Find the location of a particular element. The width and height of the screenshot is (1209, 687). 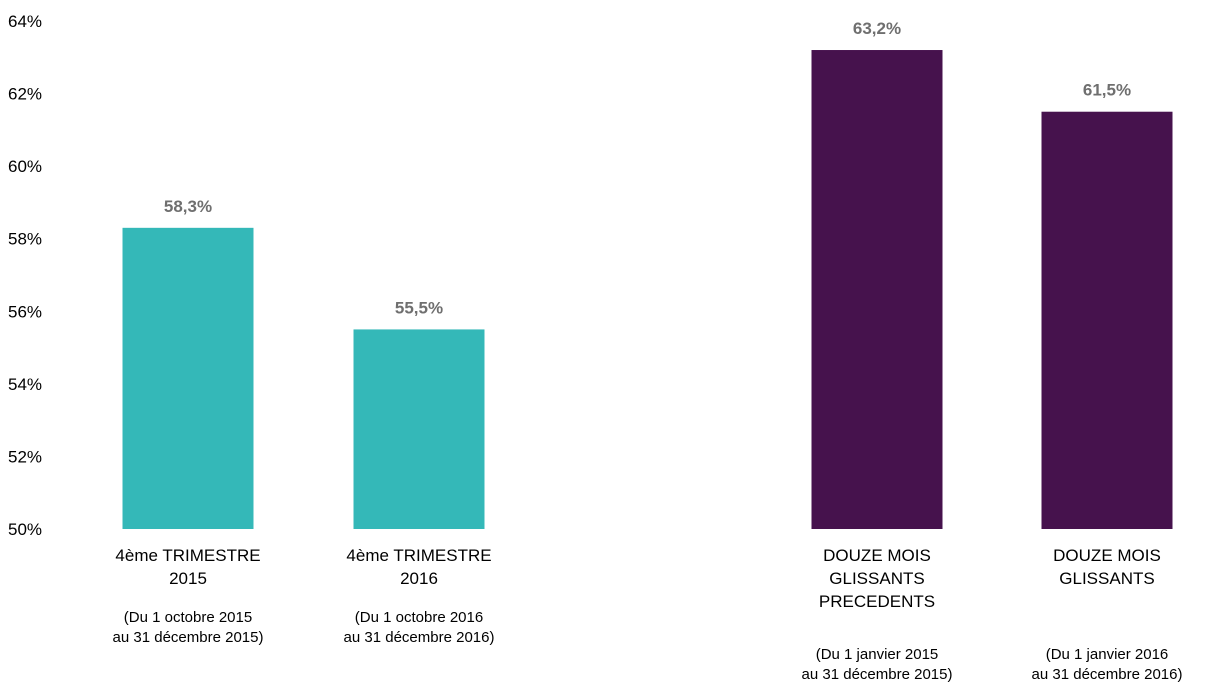

category-label: 2016 is located at coordinates (419, 578).